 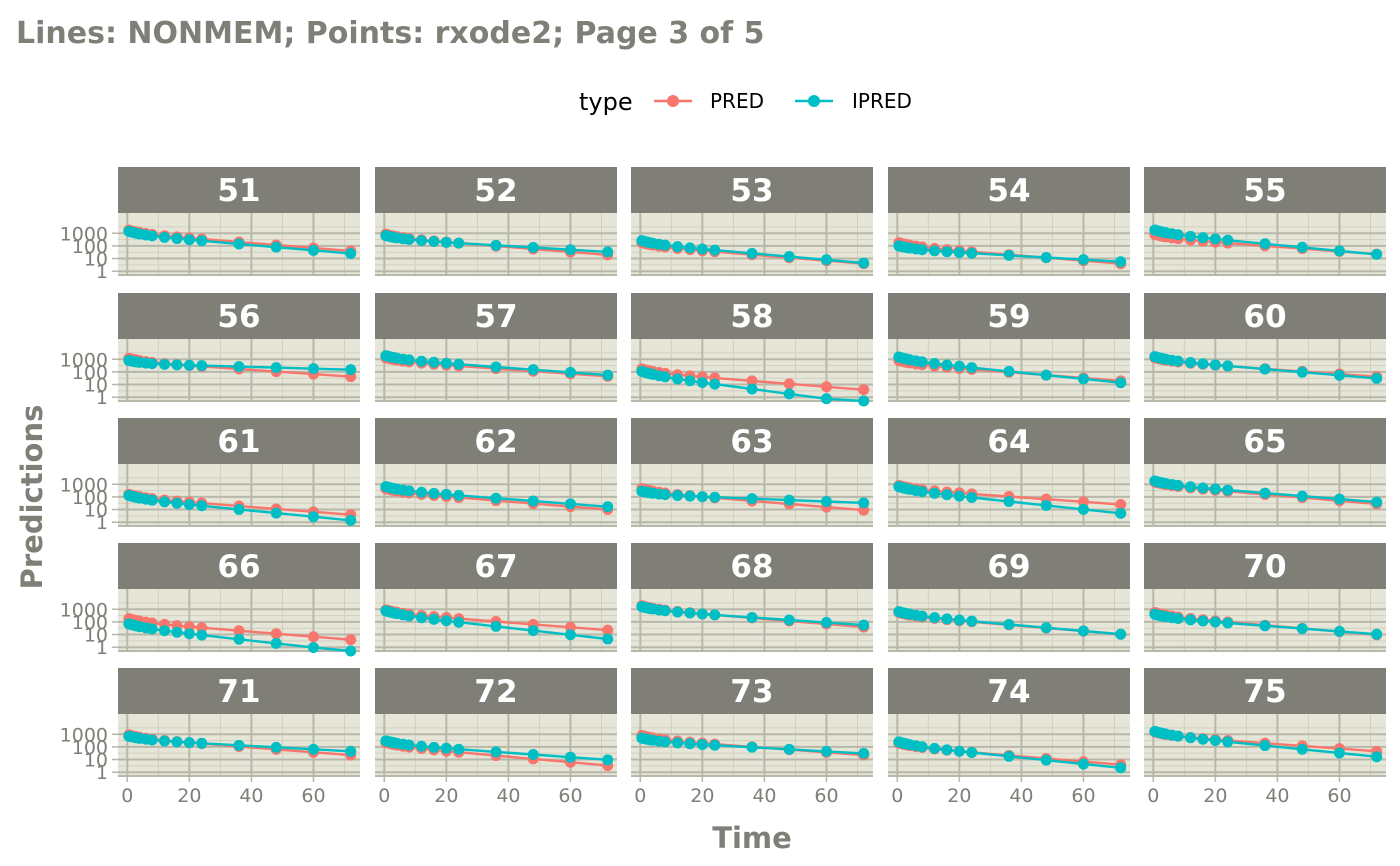 I want to click on strip-label: 62, so click(x=495, y=442).